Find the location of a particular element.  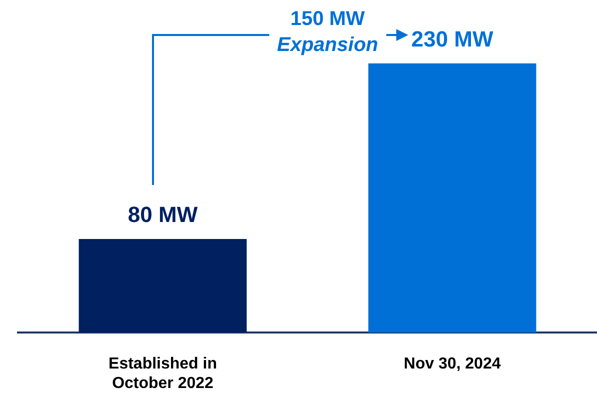

text: 150 MW Expansion is located at coordinates (327, 32).